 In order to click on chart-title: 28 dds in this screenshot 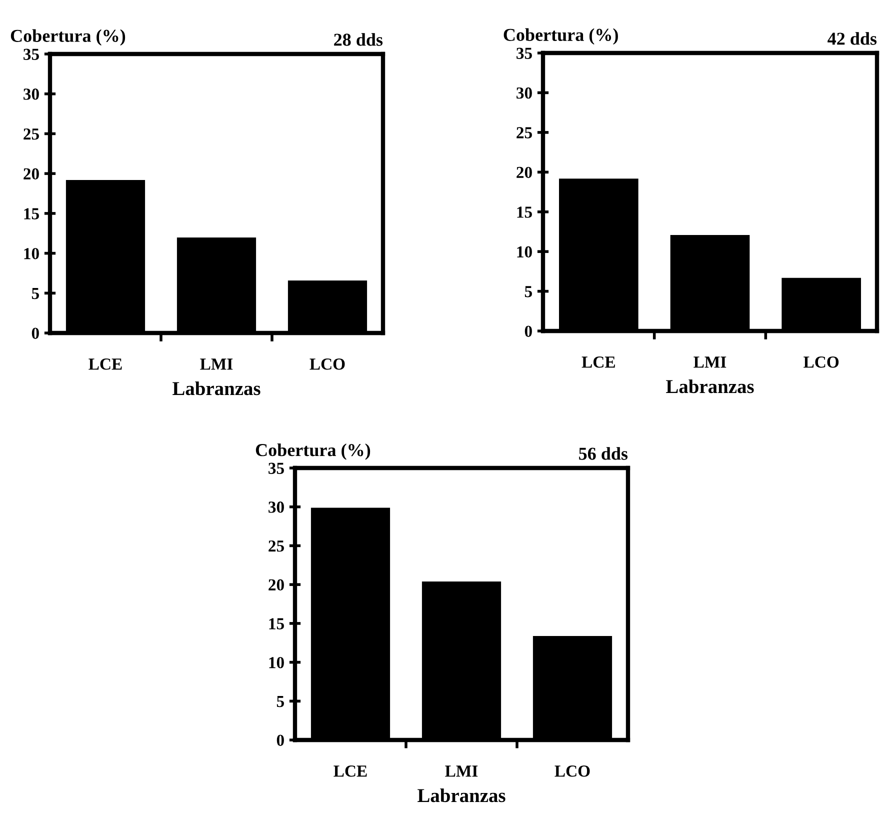, I will do `click(358, 39)`.